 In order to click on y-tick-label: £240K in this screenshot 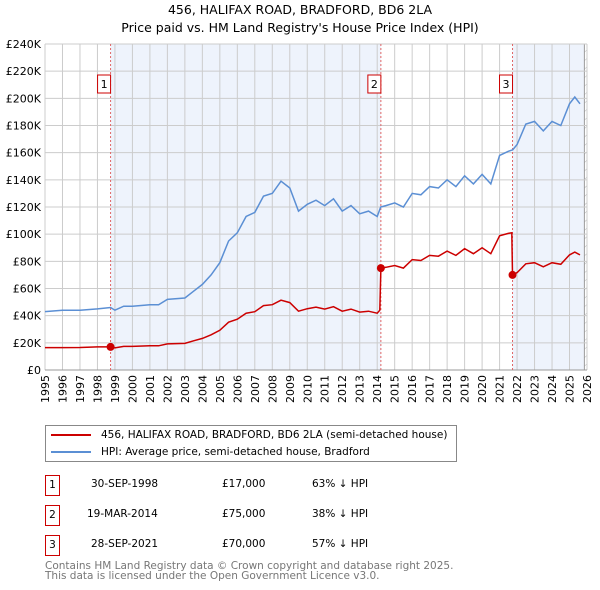, I will do `click(24, 44)`.